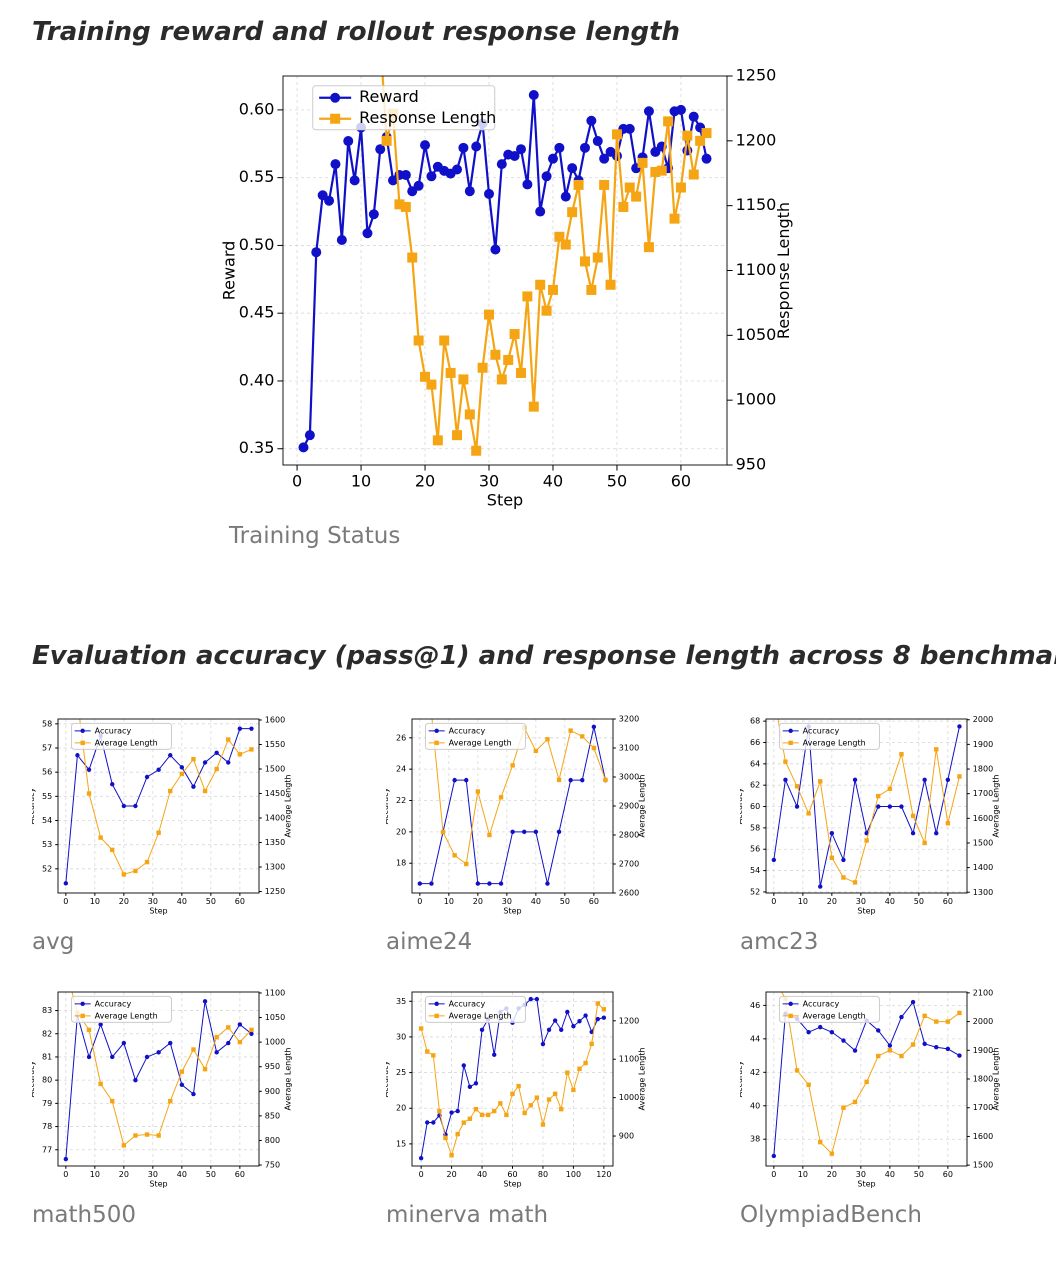 The width and height of the screenshot is (1056, 1280). I want to click on y-tick-label: 25, so click(401, 1072).